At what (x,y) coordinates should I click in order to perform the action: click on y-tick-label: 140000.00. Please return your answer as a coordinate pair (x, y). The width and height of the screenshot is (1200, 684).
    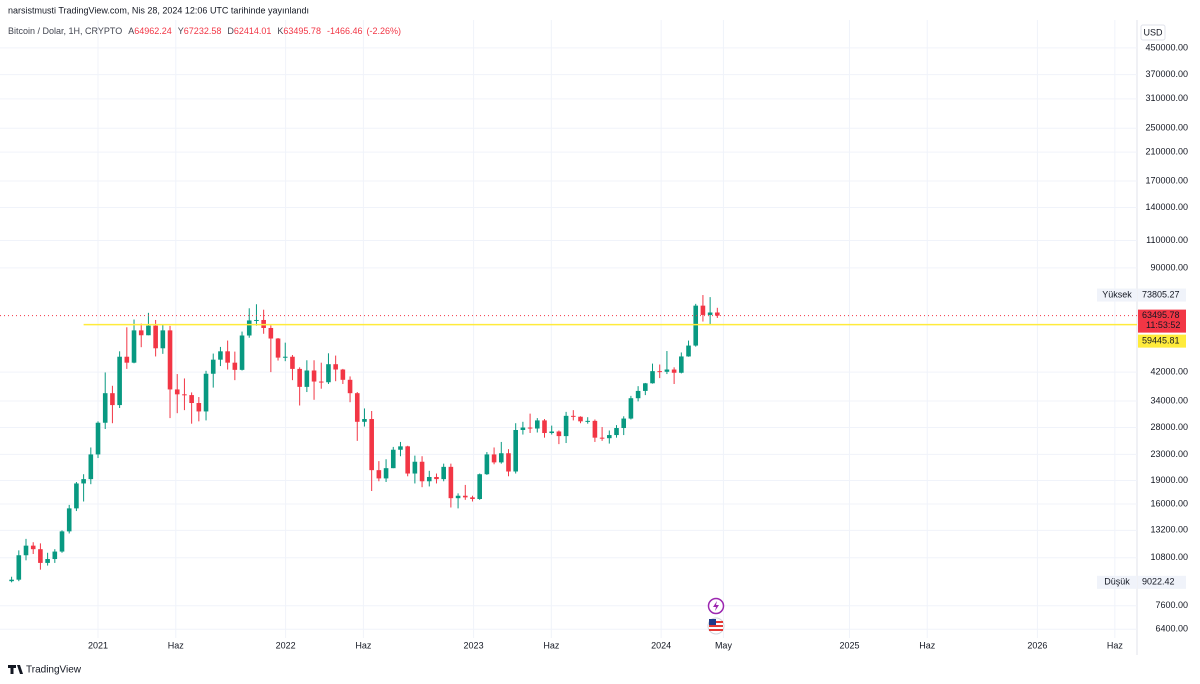
    Looking at the image, I should click on (1166, 207).